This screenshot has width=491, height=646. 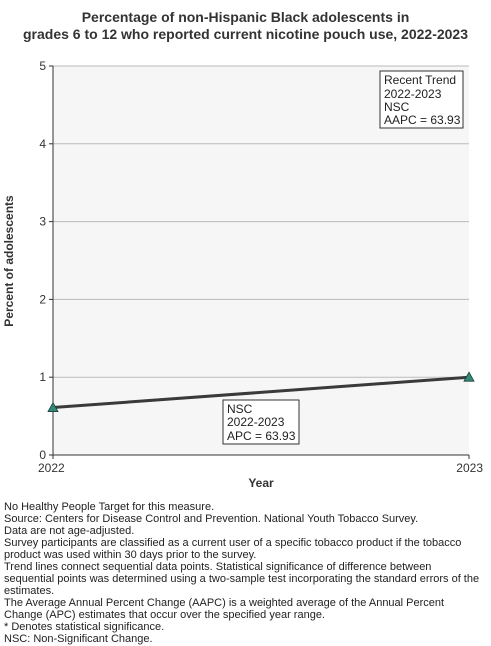 What do you see at coordinates (261, 483) in the screenshot?
I see `x-axis-label: Year` at bounding box center [261, 483].